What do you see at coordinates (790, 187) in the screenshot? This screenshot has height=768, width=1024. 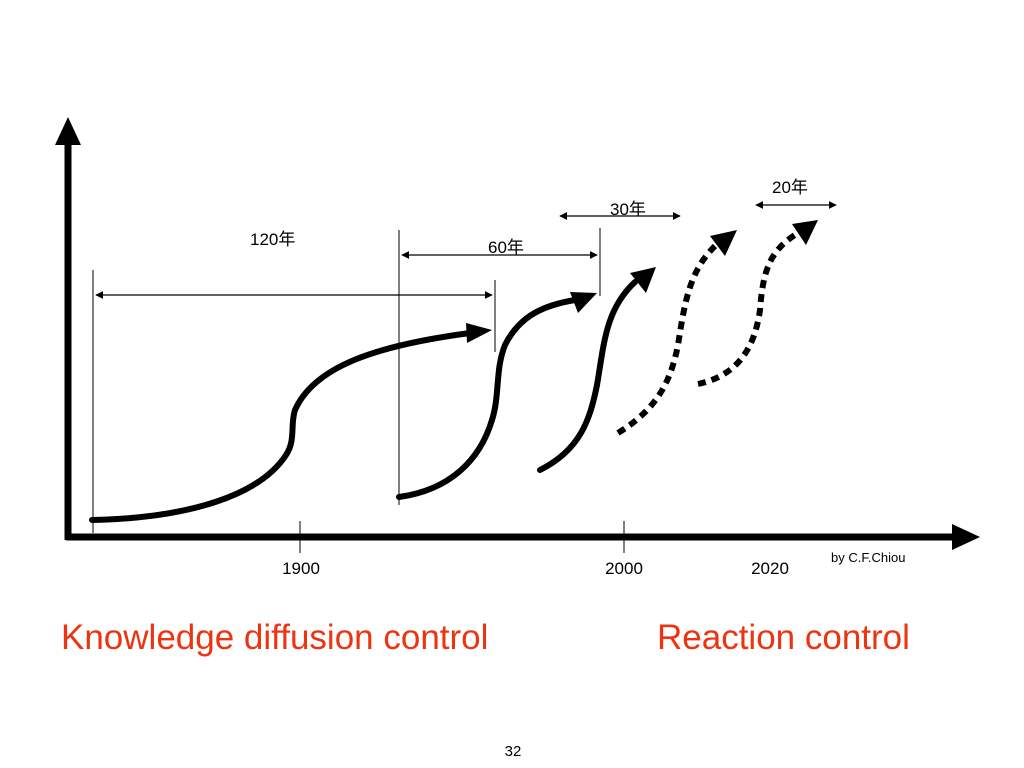 I see `span-label-20: 20年` at bounding box center [790, 187].